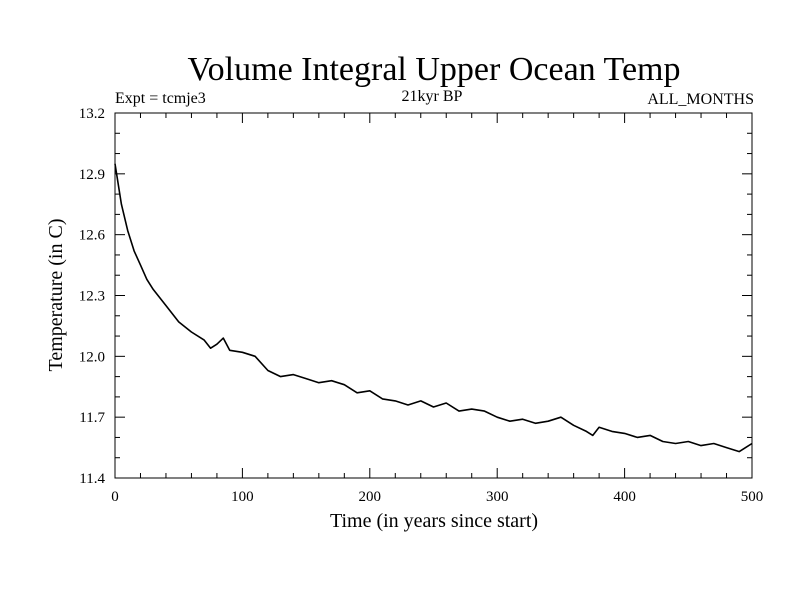 This screenshot has height=600, width=800. Describe the element at coordinates (92, 357) in the screenshot. I see `y-tick-label: 12.0` at that location.